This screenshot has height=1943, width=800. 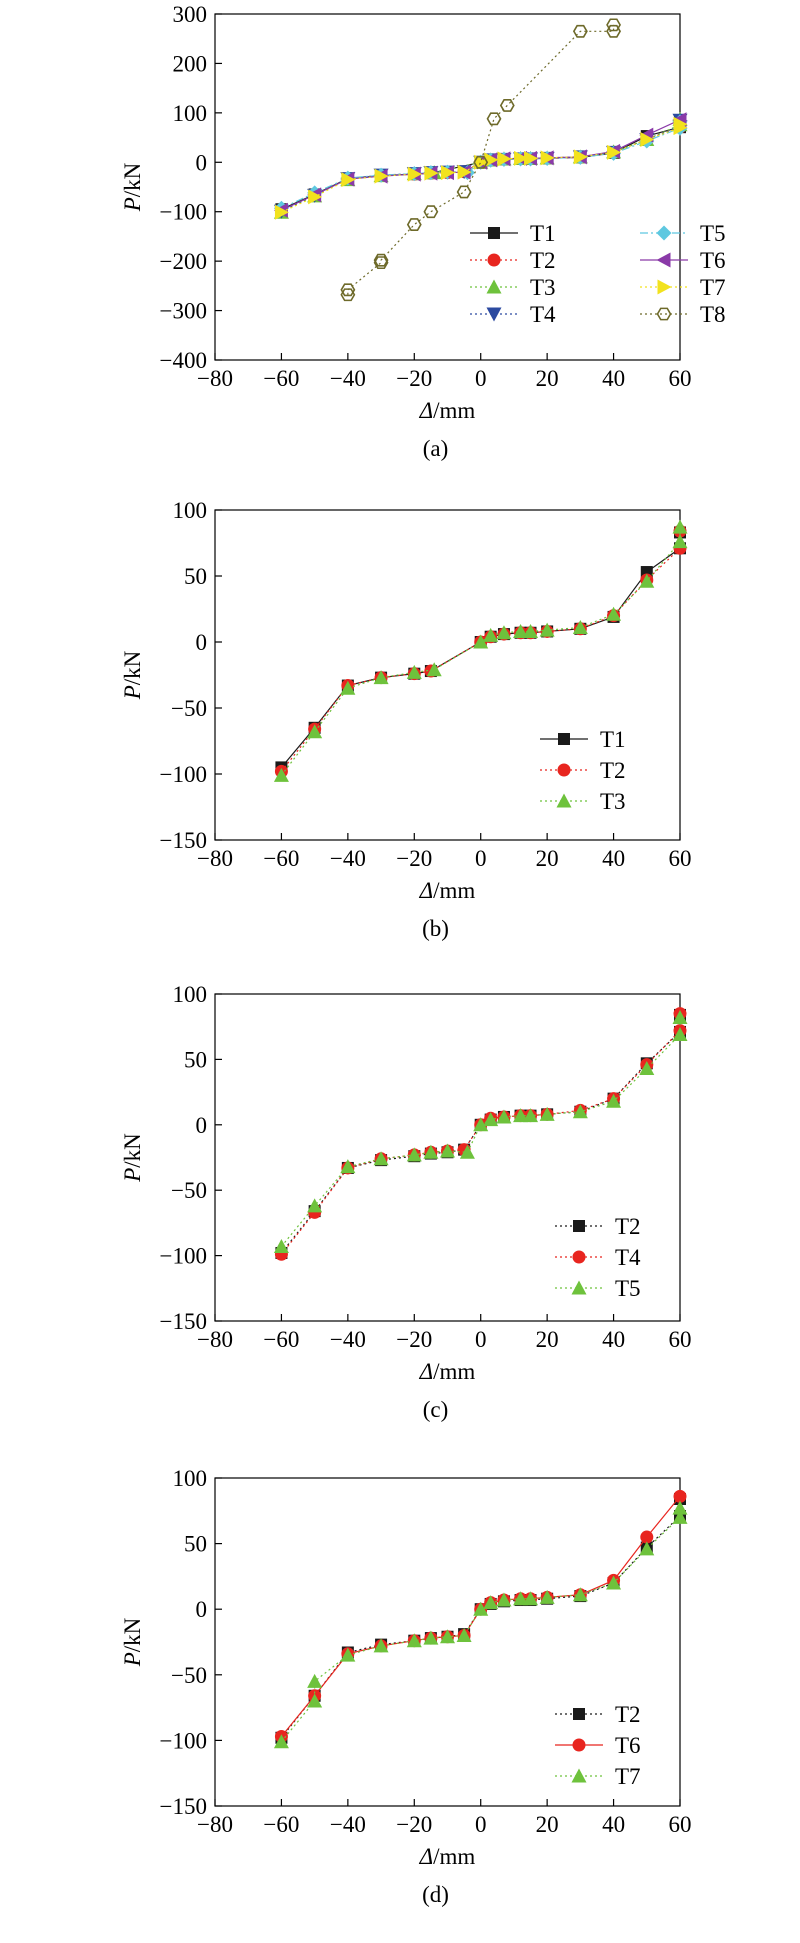 I want to click on plot-frame, so click(x=447, y=1157).